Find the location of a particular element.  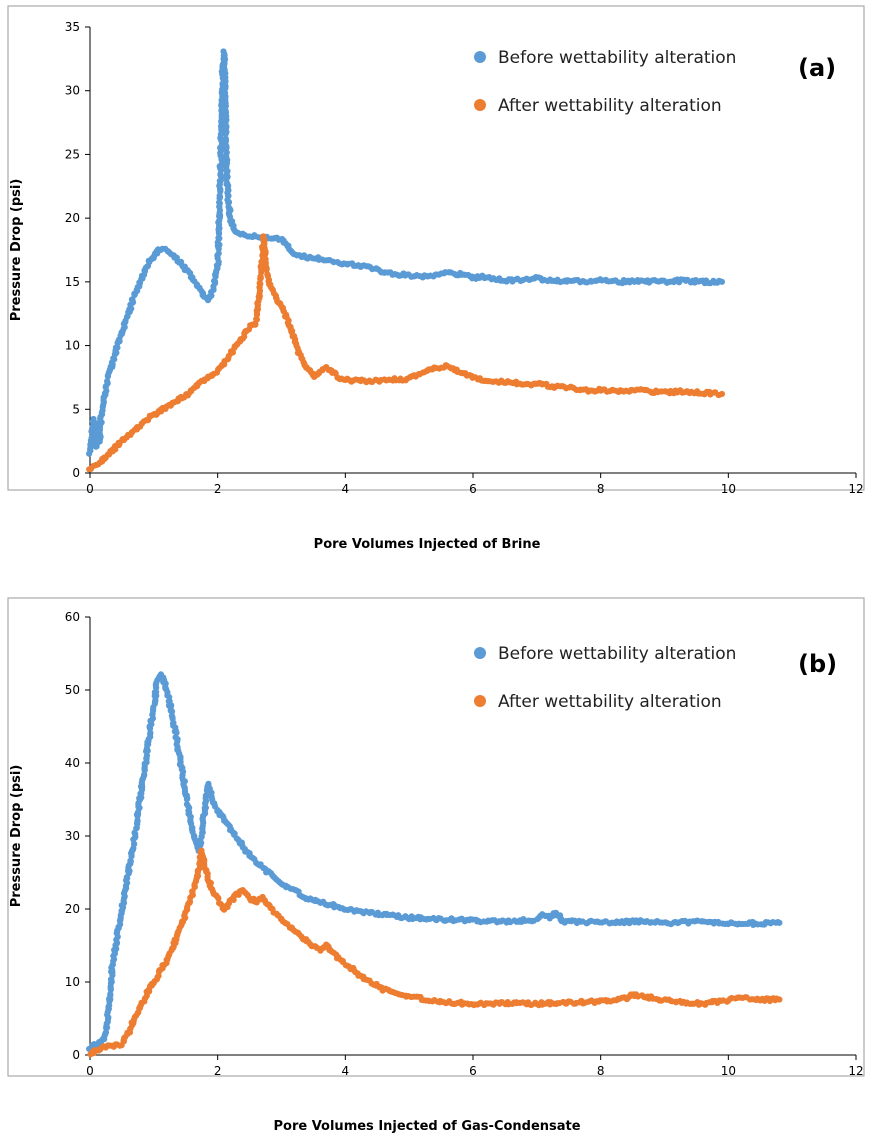

y-tick-label: 40 is located at coordinates (72, 763).